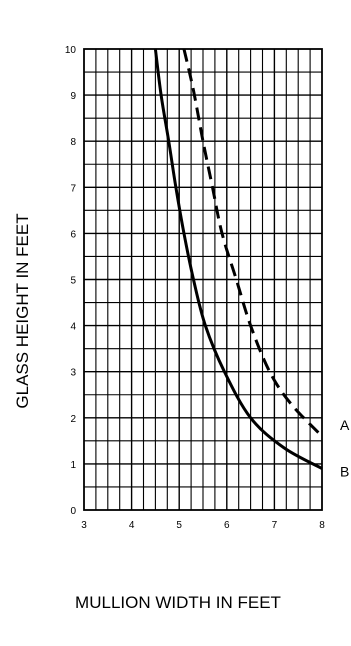 Image resolution: width=351 pixels, height=646 pixels. I want to click on y-tick-label: 3, so click(73, 373).